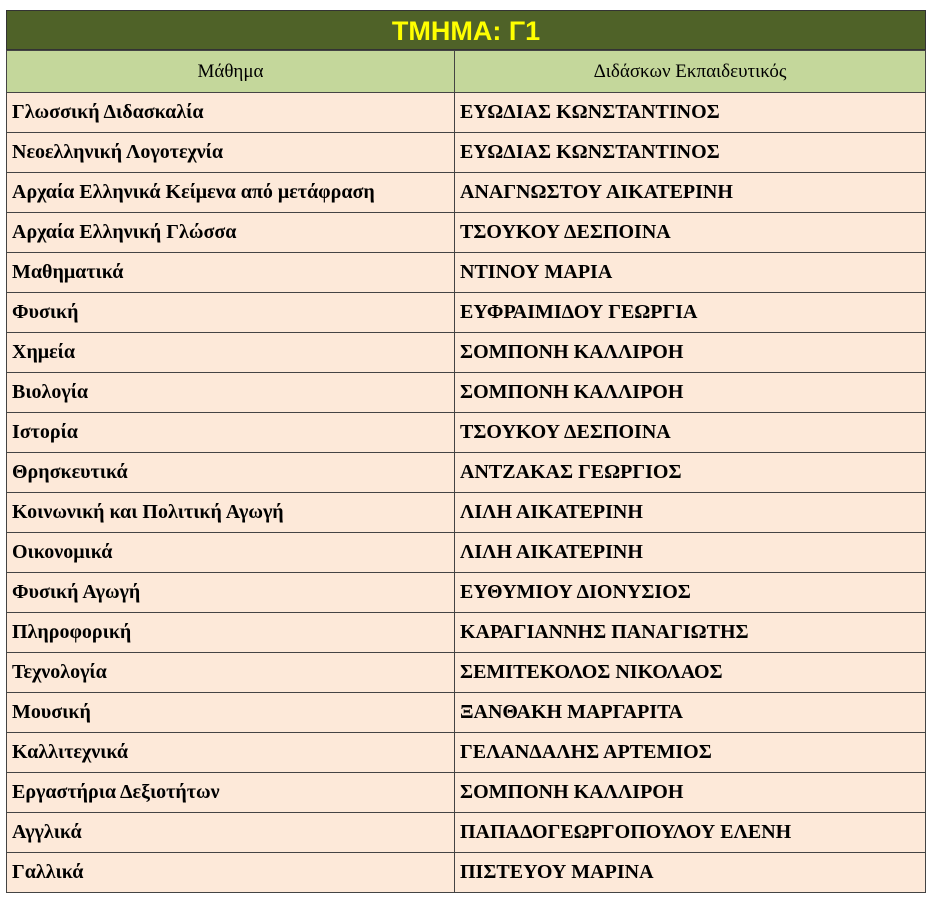 The height and width of the screenshot is (898, 933). I want to click on row: Μαθηματικά ΝΤΙΝΟΥ ΜΑΡΙΑ, so click(466, 272).